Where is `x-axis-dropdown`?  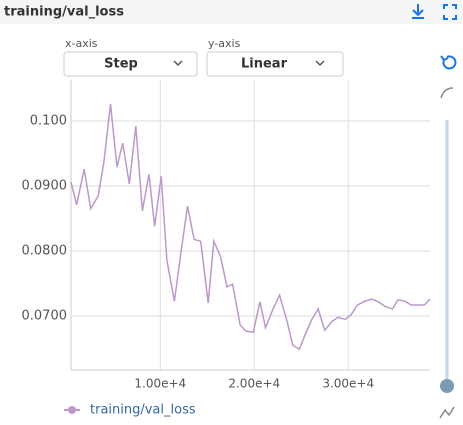
x-axis-dropdown is located at coordinates (130, 64).